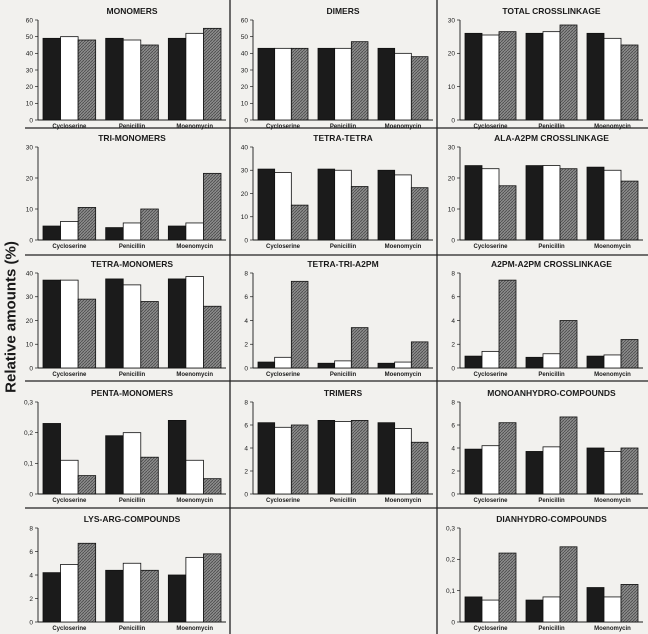 The image size is (648, 634). I want to click on panel-title: TETRA-MONOMERS, so click(132, 264).